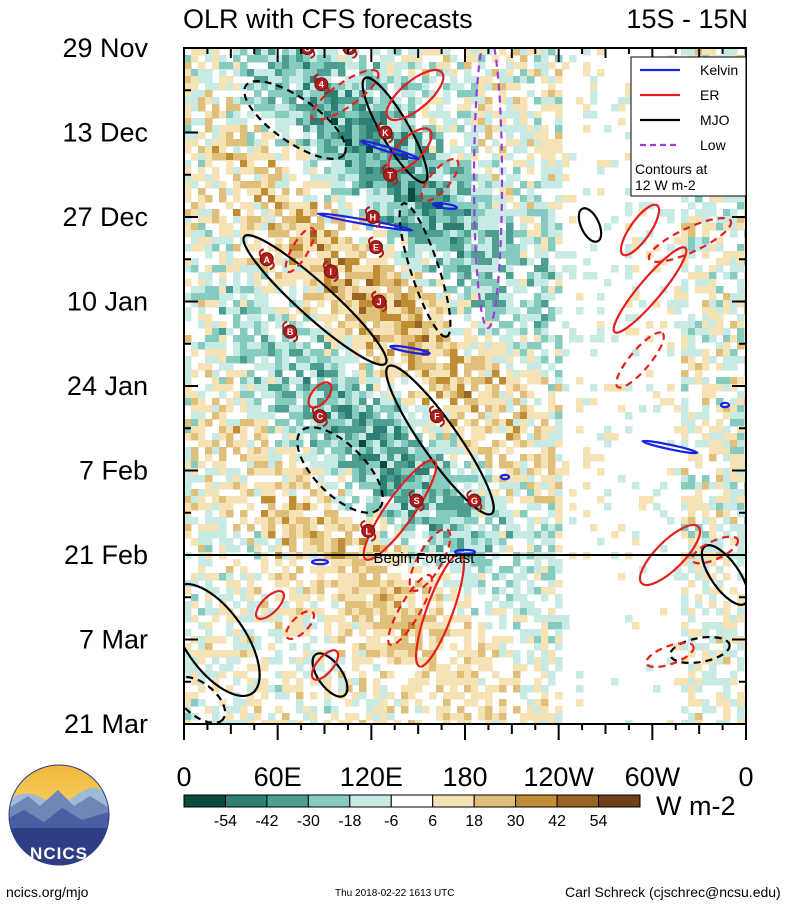 This screenshot has height=907, width=809. I want to click on y-tick-label: 27 Dec, so click(105, 217).